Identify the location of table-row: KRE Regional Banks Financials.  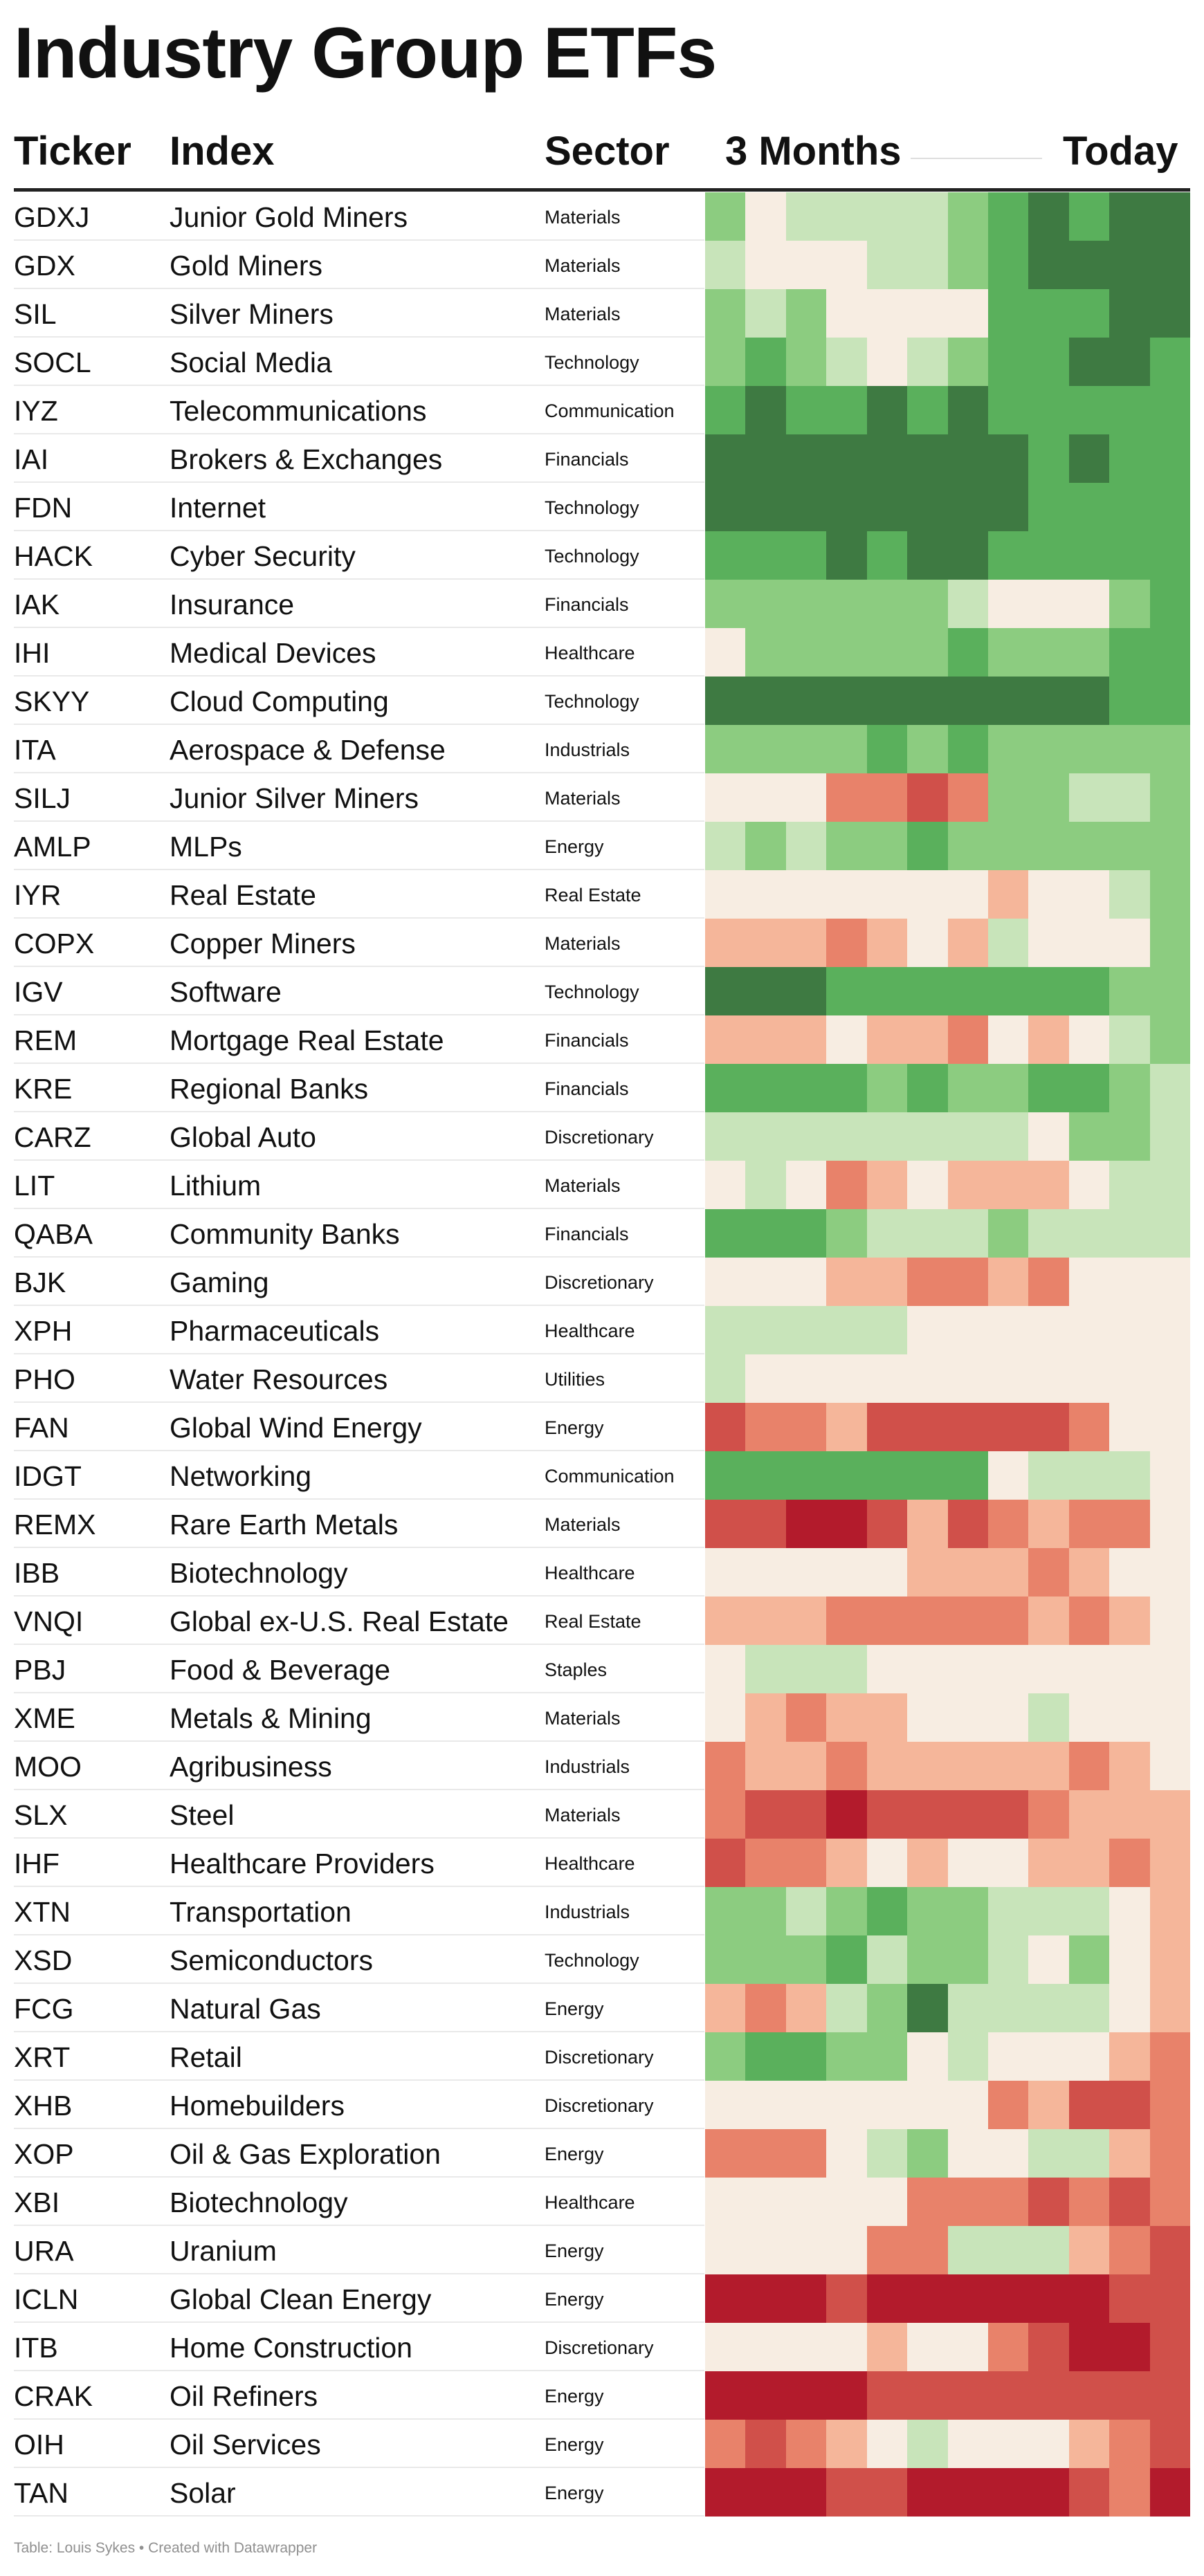
(602, 1088).